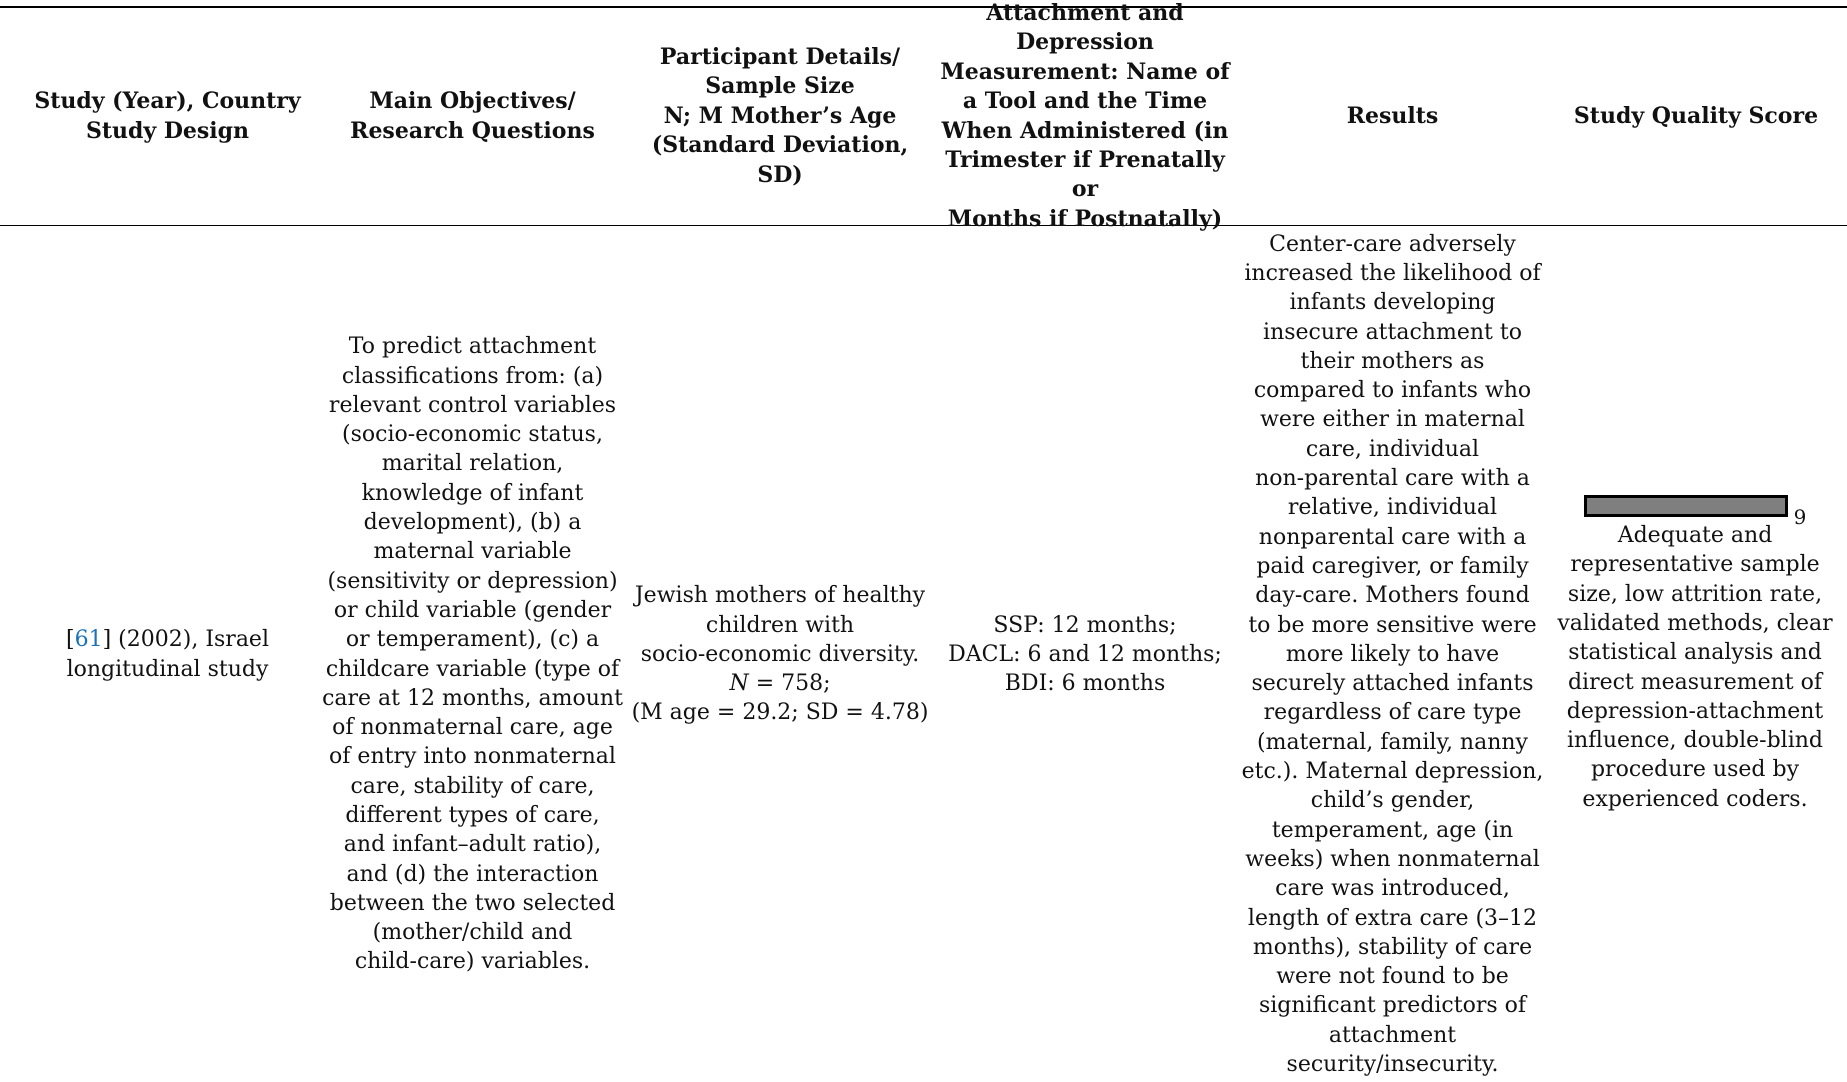 This screenshot has width=1847, height=1082. Describe the element at coordinates (780, 713) in the screenshot. I see `mother-age: (M age = 29.2; SD = 4.78)` at that location.